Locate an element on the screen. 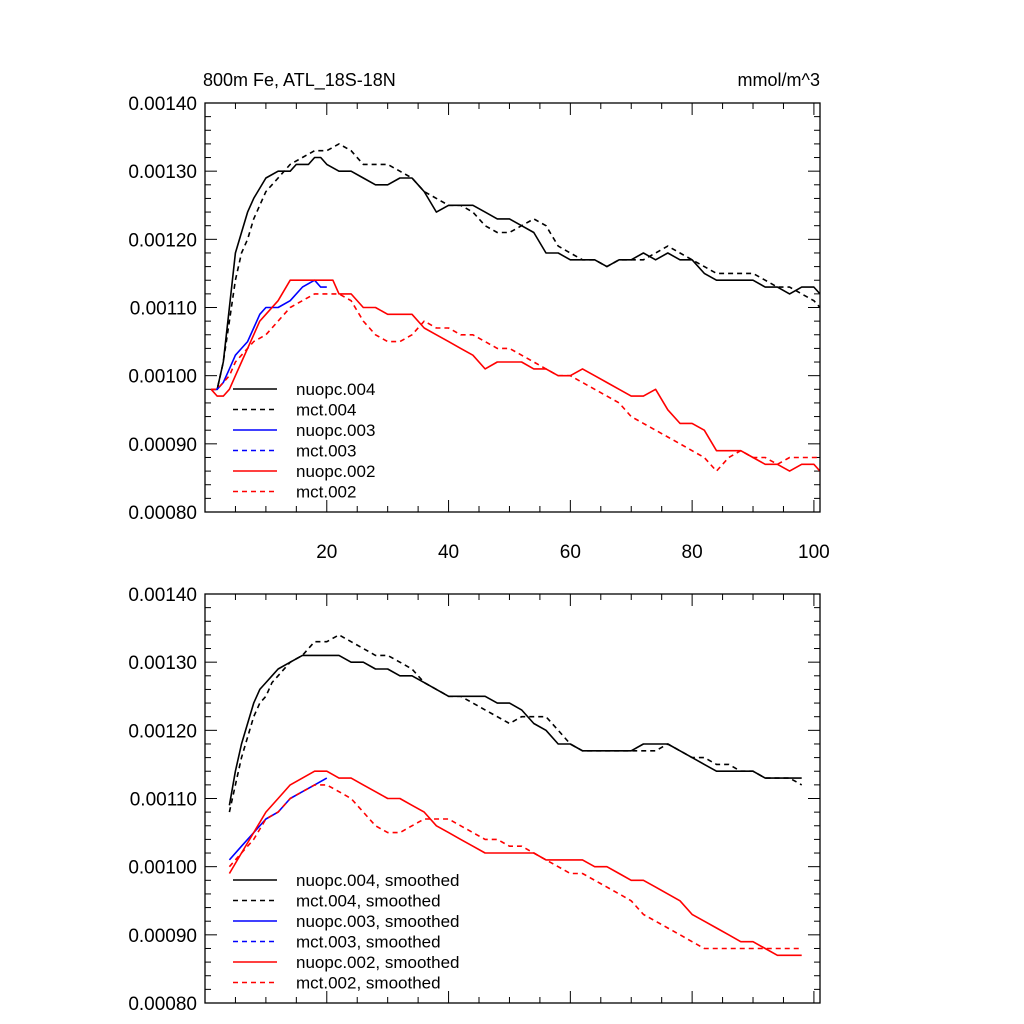 The height and width of the screenshot is (1024, 1024). x-tick-label: 80 is located at coordinates (692, 552).